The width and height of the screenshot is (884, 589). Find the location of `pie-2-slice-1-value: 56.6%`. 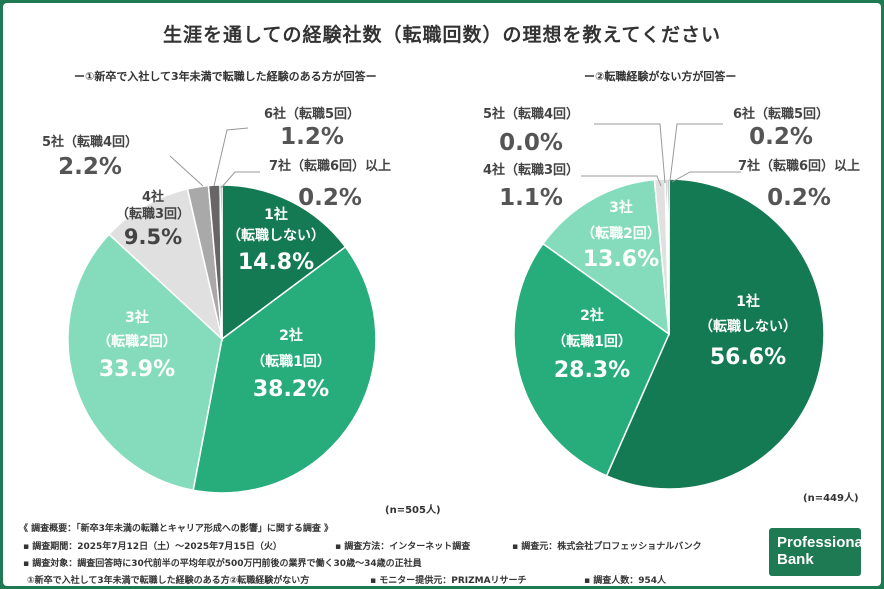

pie-2-slice-1-value: 56.6% is located at coordinates (748, 357).